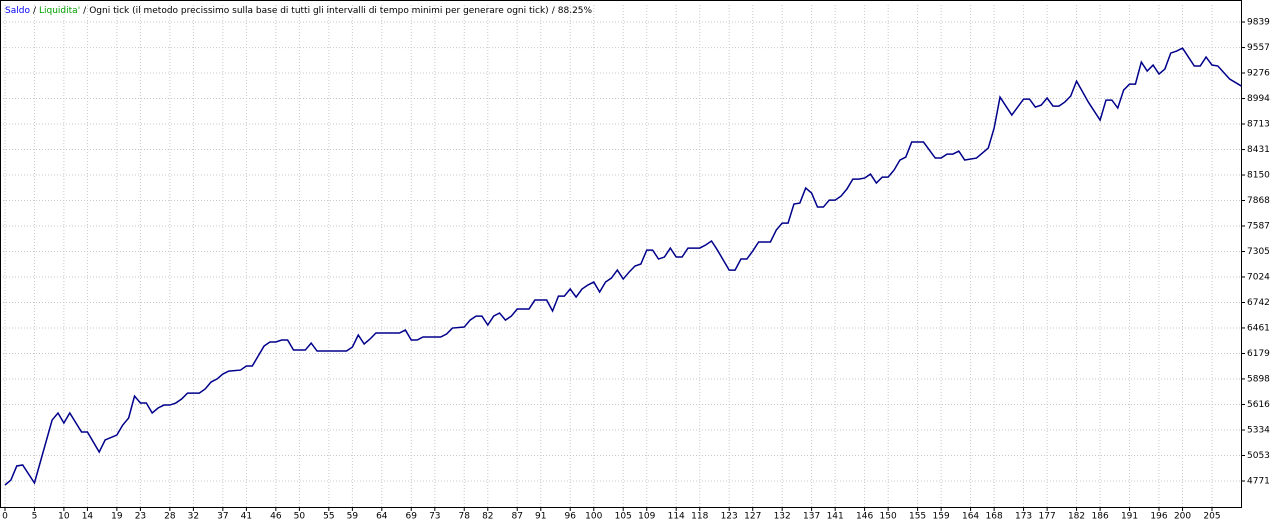 The height and width of the screenshot is (526, 1280). I want to click on x-tick-label: 91, so click(540, 517).